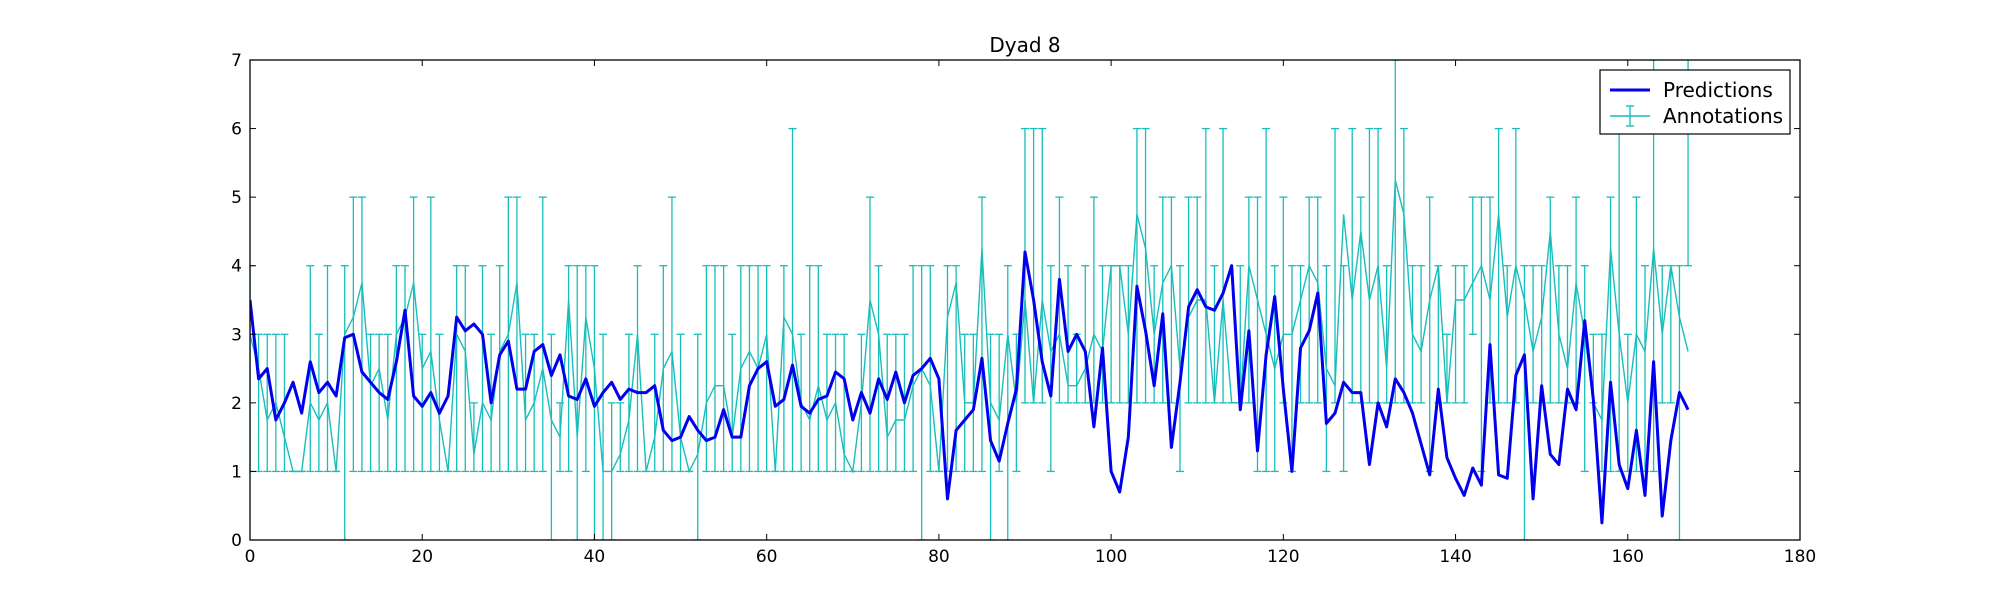 The height and width of the screenshot is (600, 2000). I want to click on y-tick-label: 6, so click(236, 130).